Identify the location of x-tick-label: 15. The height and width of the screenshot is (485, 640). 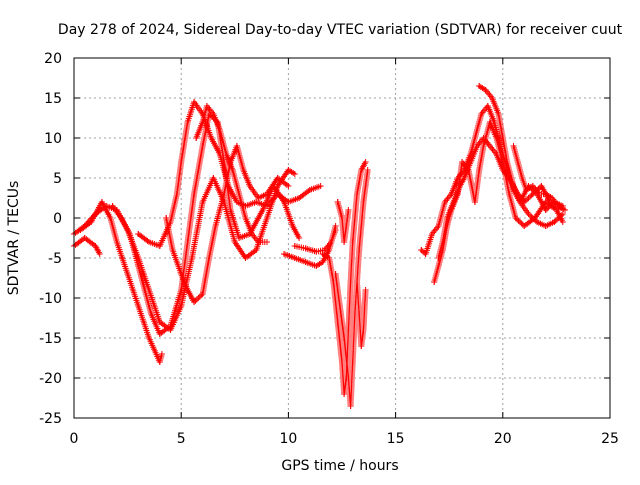
(396, 439).